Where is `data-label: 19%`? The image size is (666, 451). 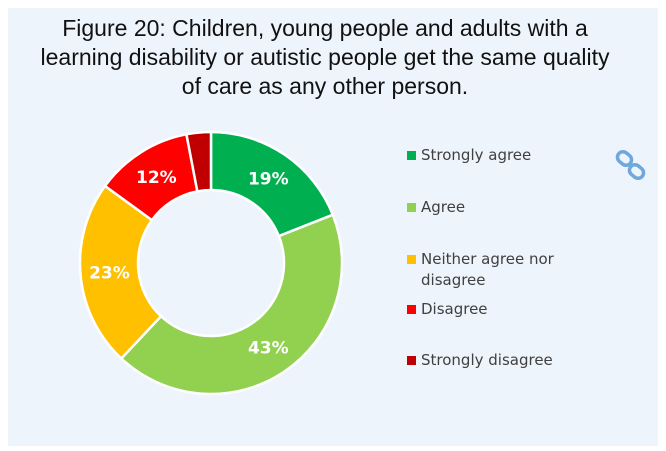 data-label: 19% is located at coordinates (268, 180).